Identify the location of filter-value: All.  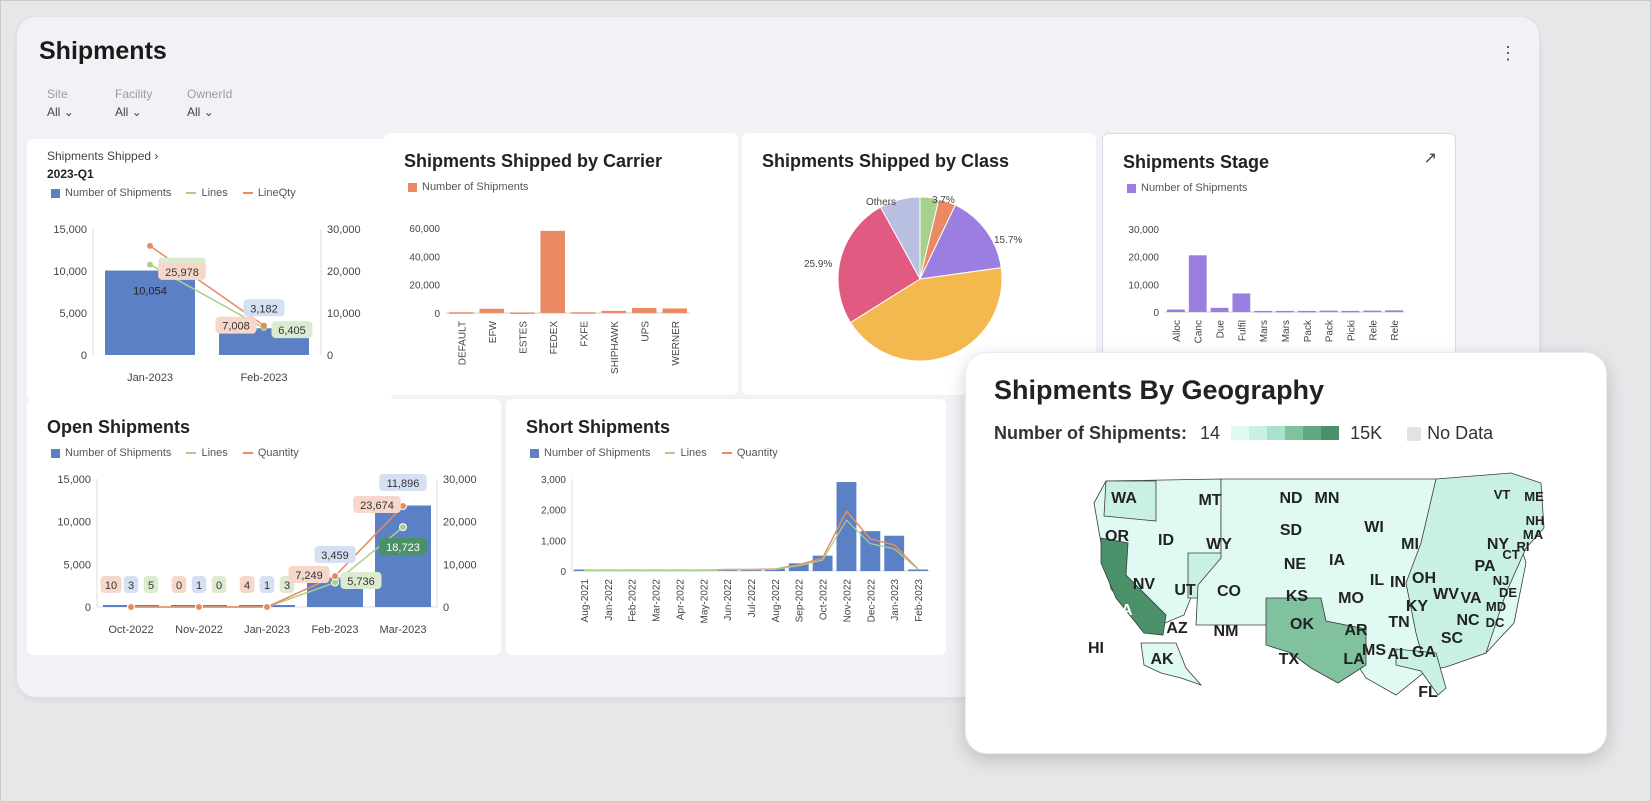
(54, 112).